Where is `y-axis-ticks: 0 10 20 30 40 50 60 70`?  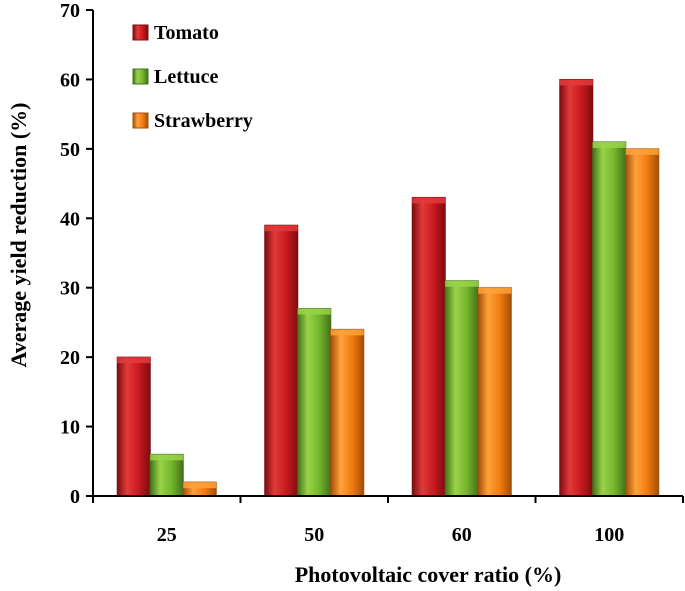 y-axis-ticks: 0 10 20 30 40 50 60 70 is located at coordinates (76, 254).